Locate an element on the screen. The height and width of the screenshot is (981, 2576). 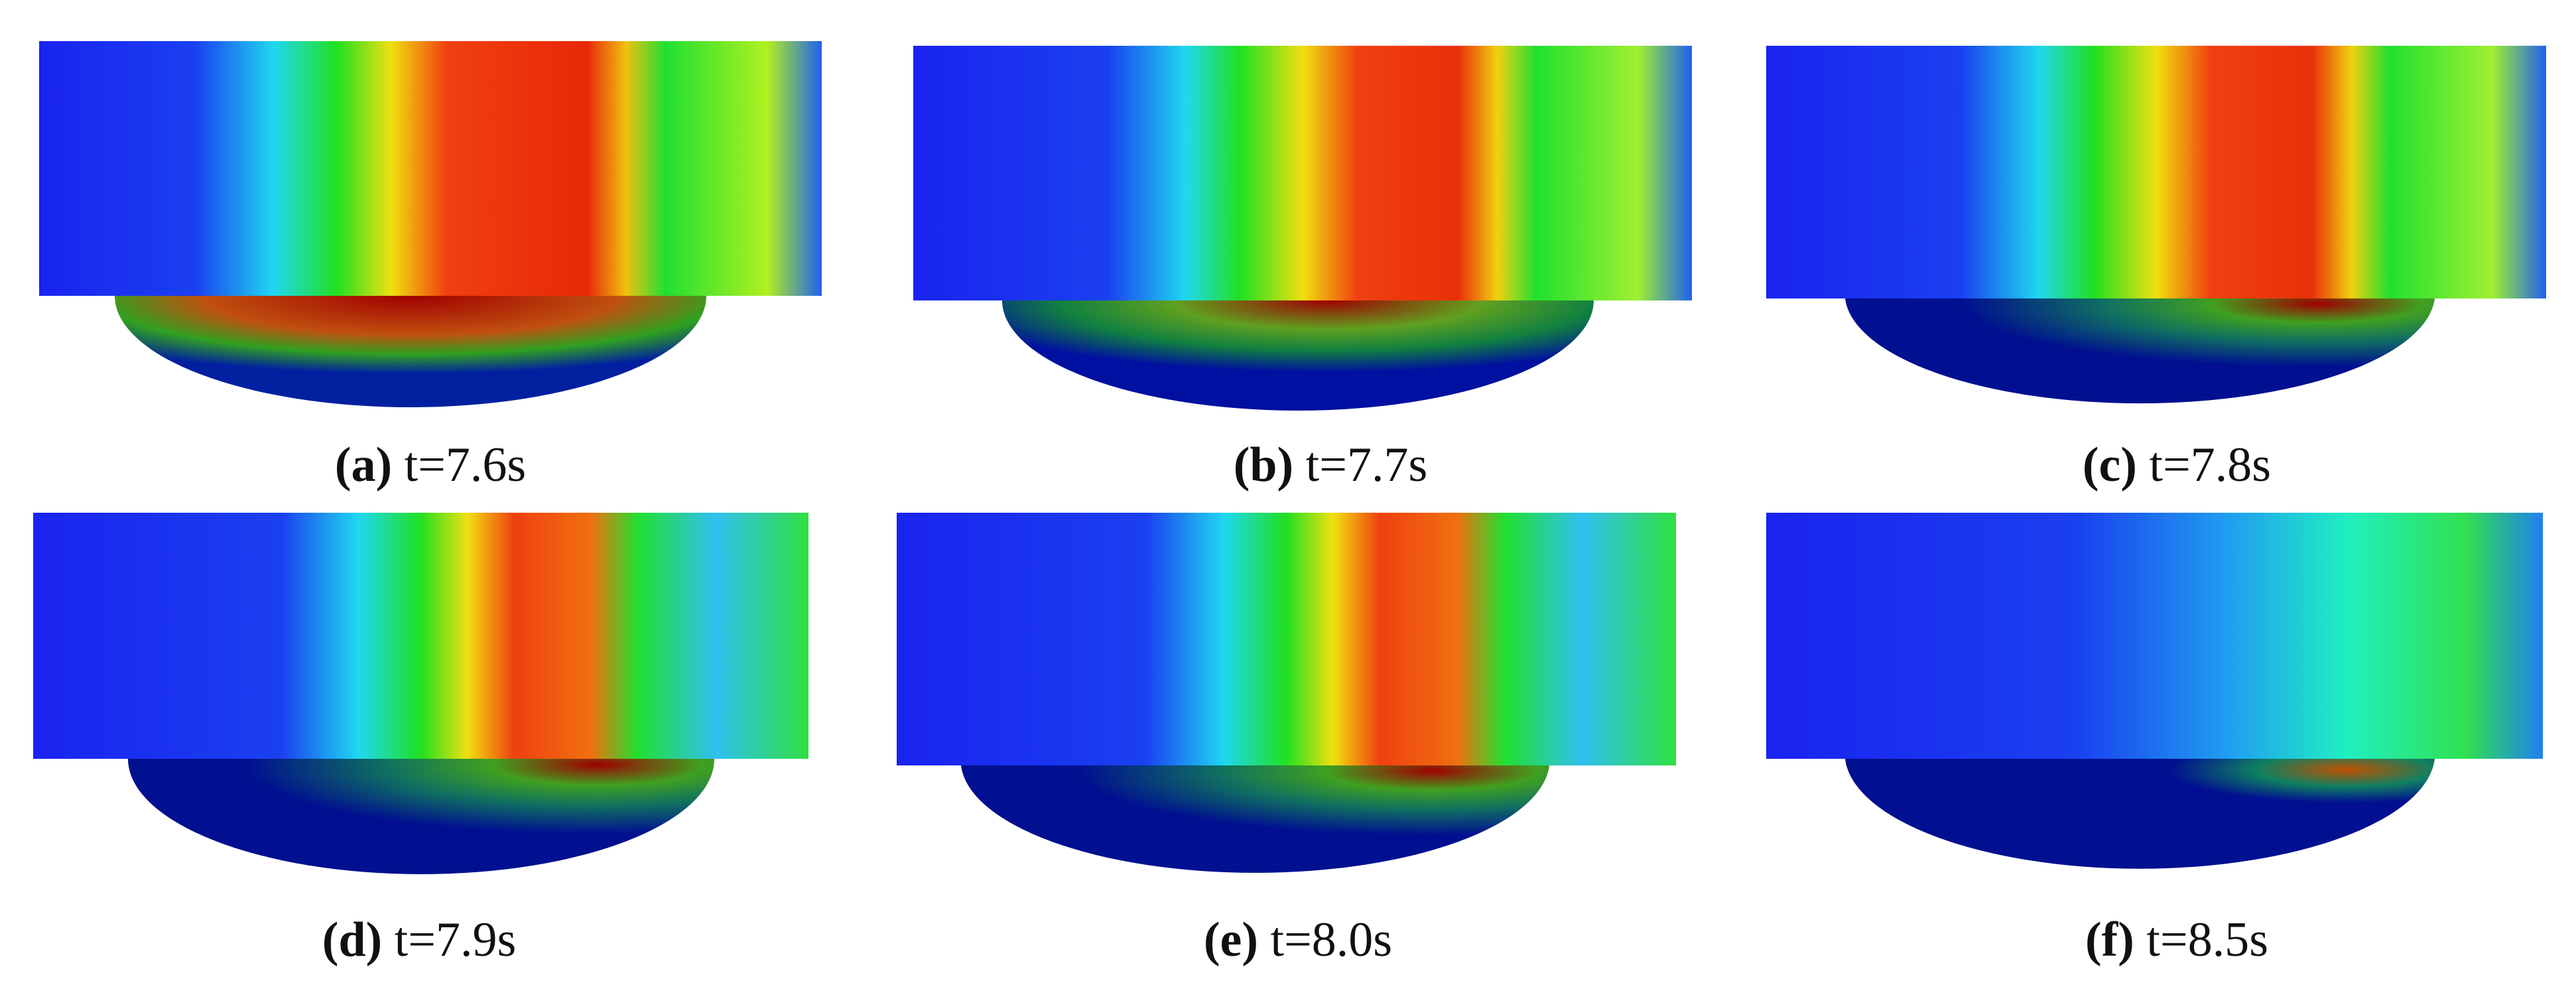
panel-time: t=7.8s is located at coordinates (2211, 465).